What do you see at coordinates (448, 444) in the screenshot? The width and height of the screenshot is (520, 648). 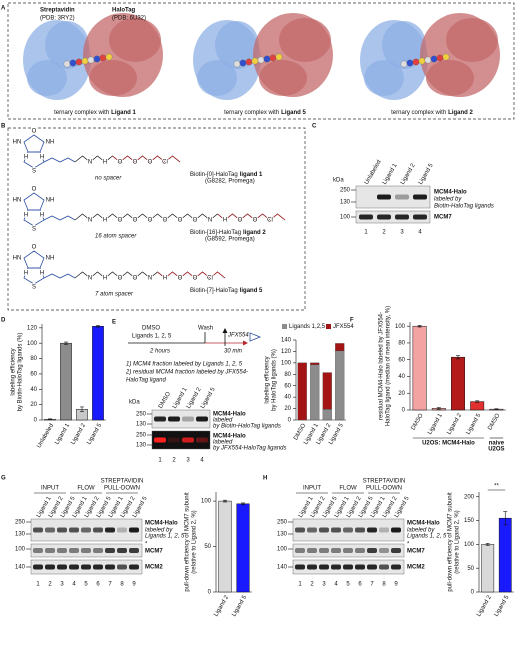 I see `group-label: U2OS: MCM4-Halo` at bounding box center [448, 444].